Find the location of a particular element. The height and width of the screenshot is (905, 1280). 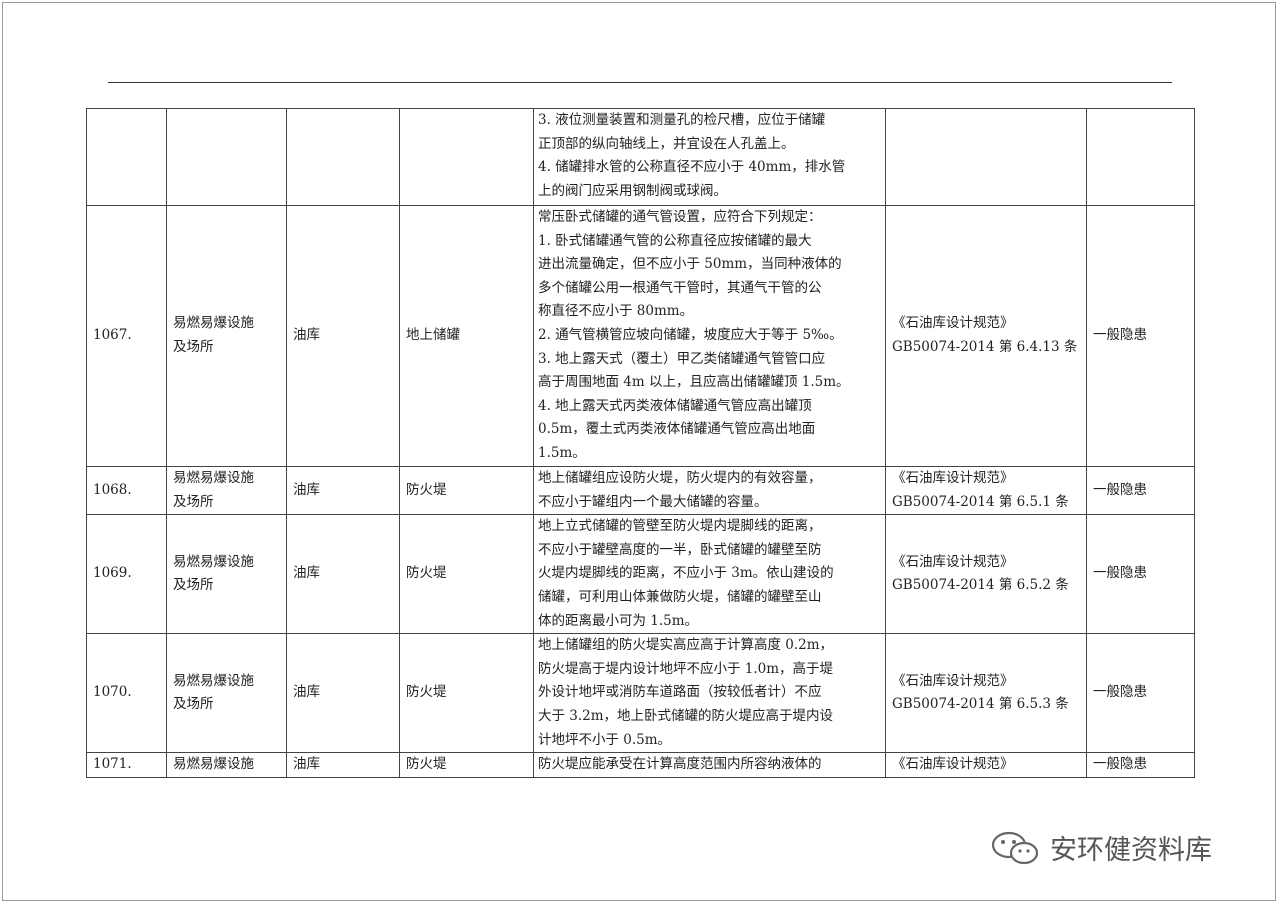

cell-category is located at coordinates (226, 157).